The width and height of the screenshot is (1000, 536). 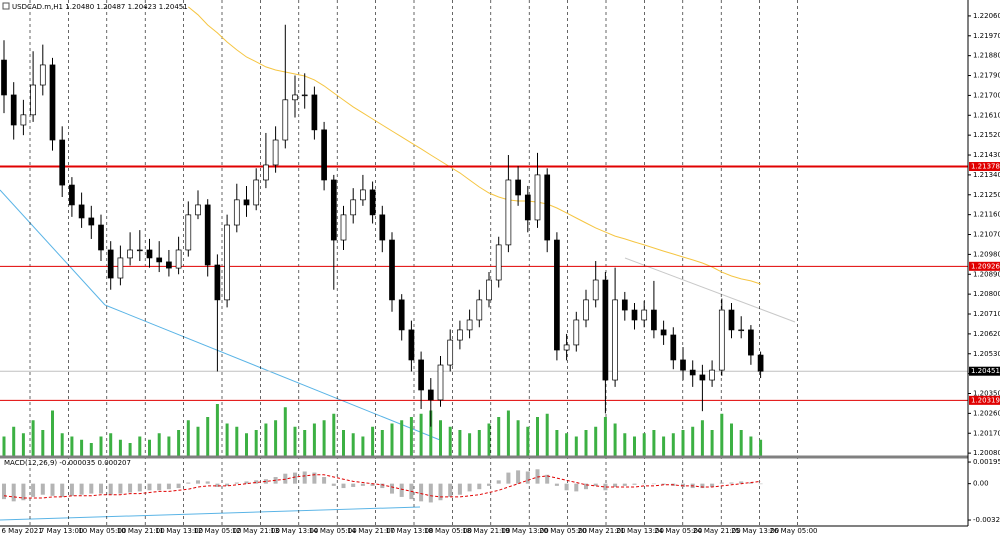 What do you see at coordinates (794, 531) in the screenshot?
I see `x-tick-label: 26 May 05:00` at bounding box center [794, 531].